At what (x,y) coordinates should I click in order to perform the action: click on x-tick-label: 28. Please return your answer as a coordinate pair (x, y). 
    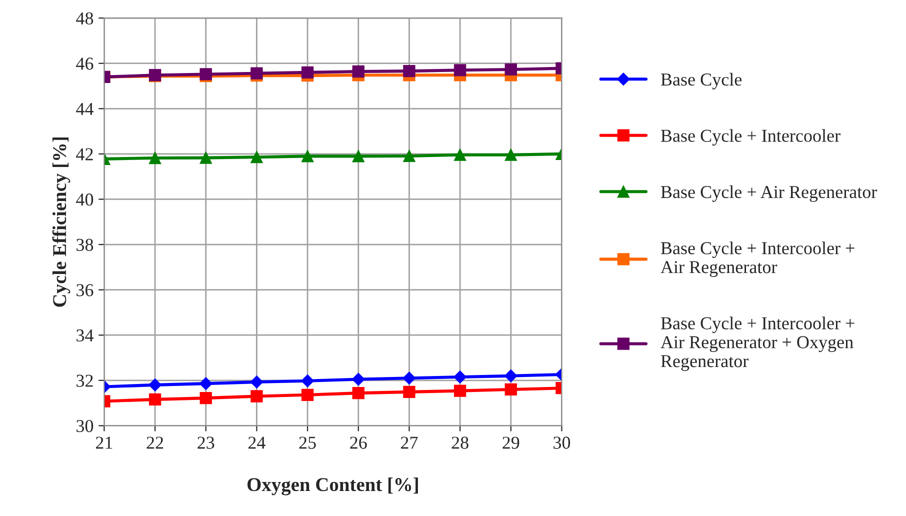
    Looking at the image, I should click on (460, 442).